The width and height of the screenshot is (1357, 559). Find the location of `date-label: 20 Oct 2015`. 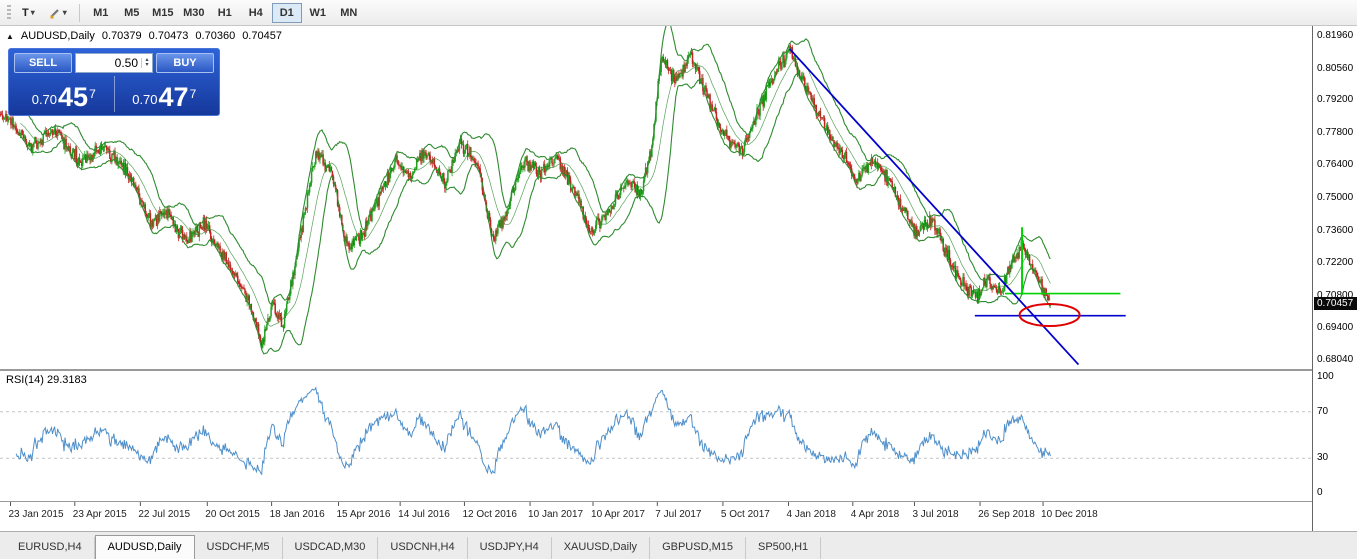

date-label: 20 Oct 2015 is located at coordinates (232, 514).